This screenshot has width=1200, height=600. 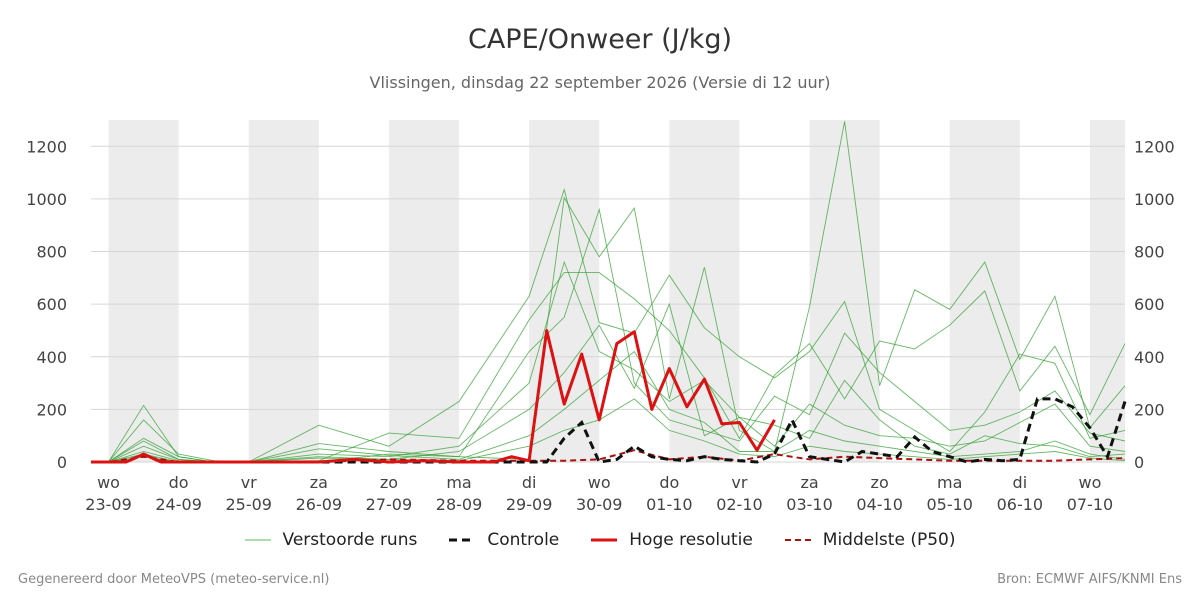 What do you see at coordinates (889, 540) in the screenshot?
I see `legend-label-p50: Middelste (P50)` at bounding box center [889, 540].